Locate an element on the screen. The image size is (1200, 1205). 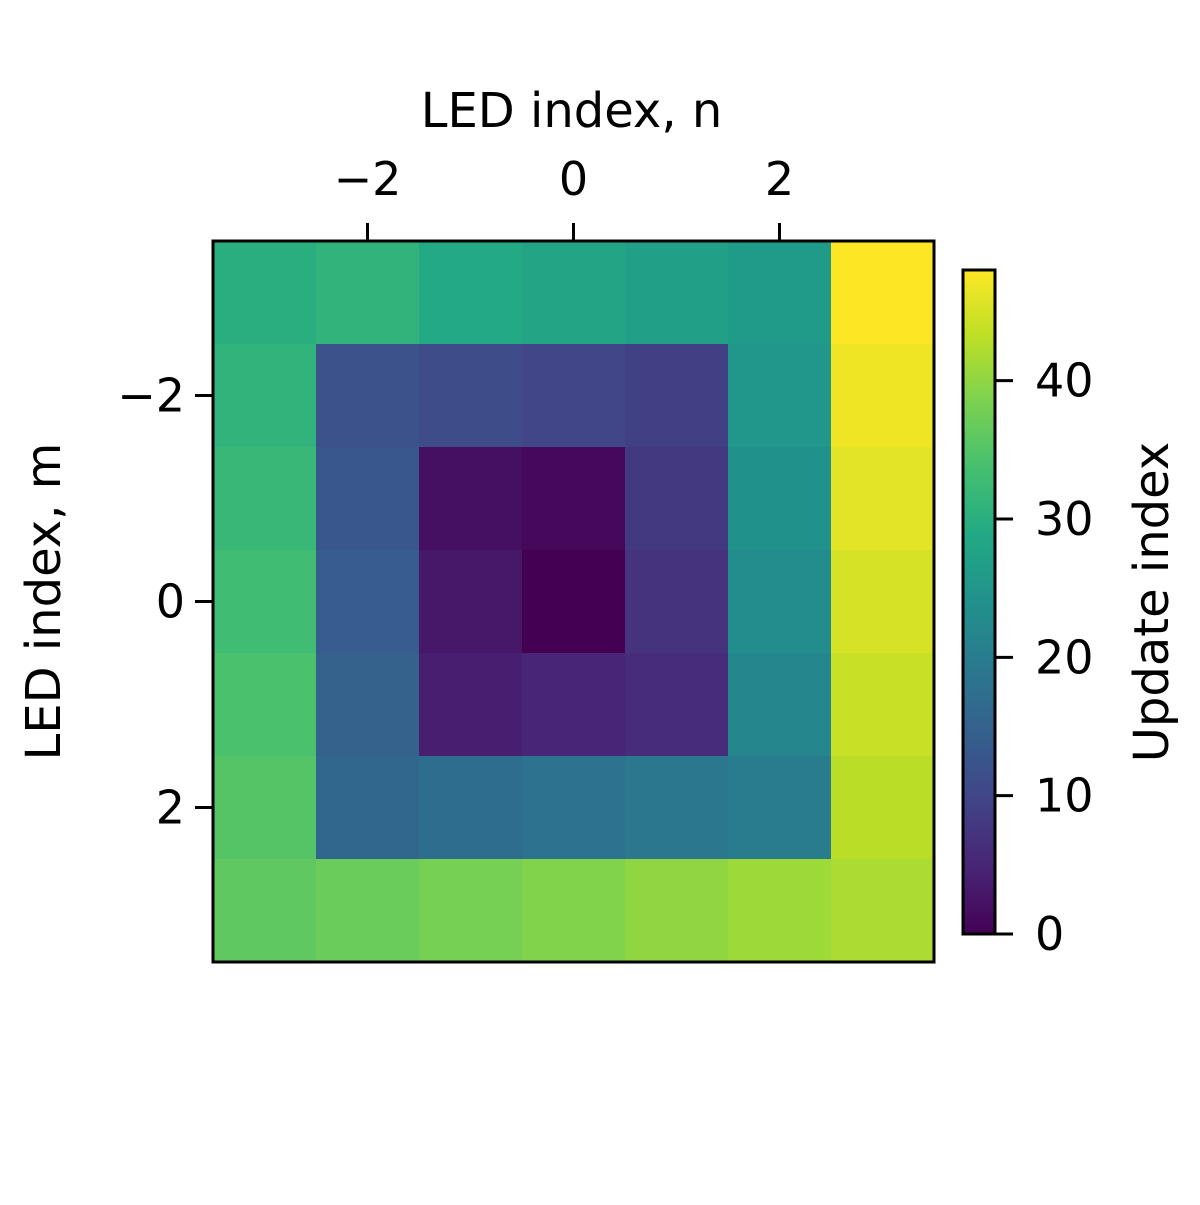
y-axis-title: LED index, m is located at coordinates (44, 602).